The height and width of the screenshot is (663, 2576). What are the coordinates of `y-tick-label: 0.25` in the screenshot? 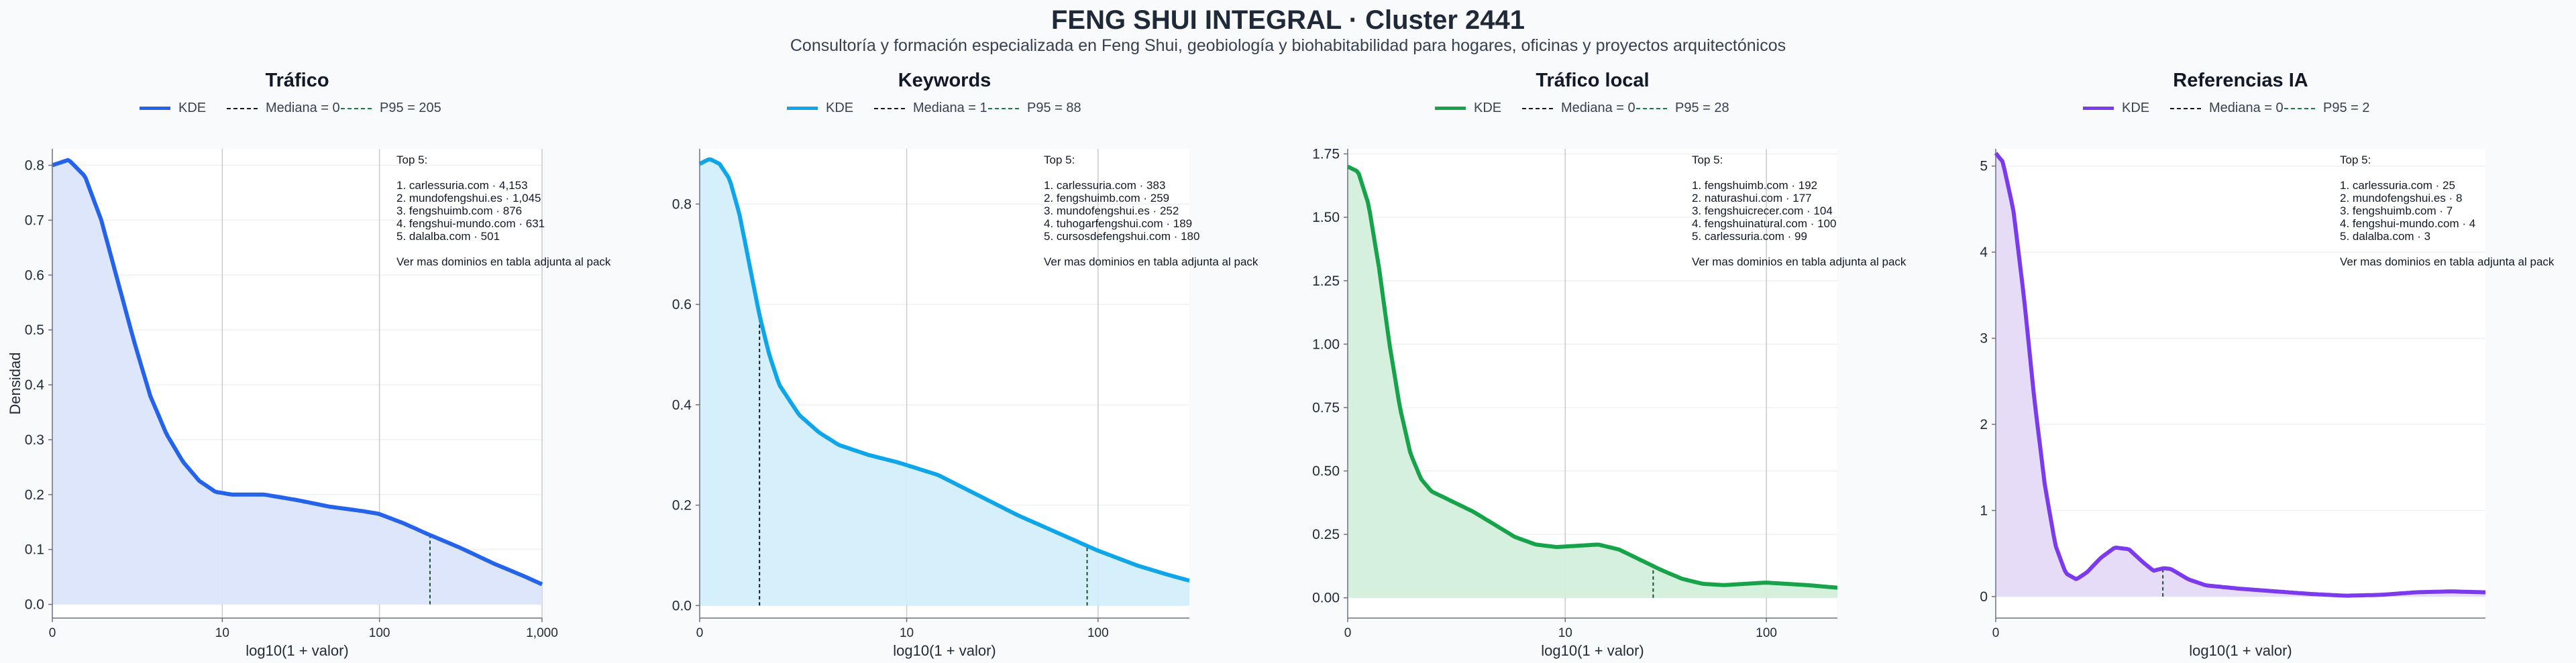 It's located at (1326, 534).